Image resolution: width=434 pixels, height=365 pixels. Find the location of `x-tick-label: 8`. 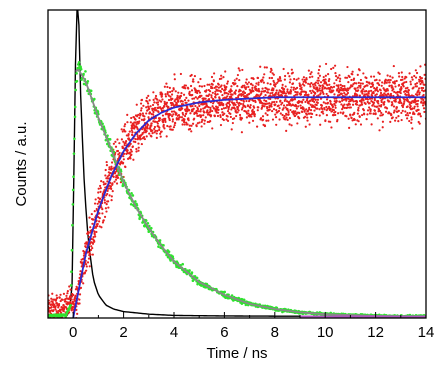

x-tick-label: 8 is located at coordinates (275, 332).